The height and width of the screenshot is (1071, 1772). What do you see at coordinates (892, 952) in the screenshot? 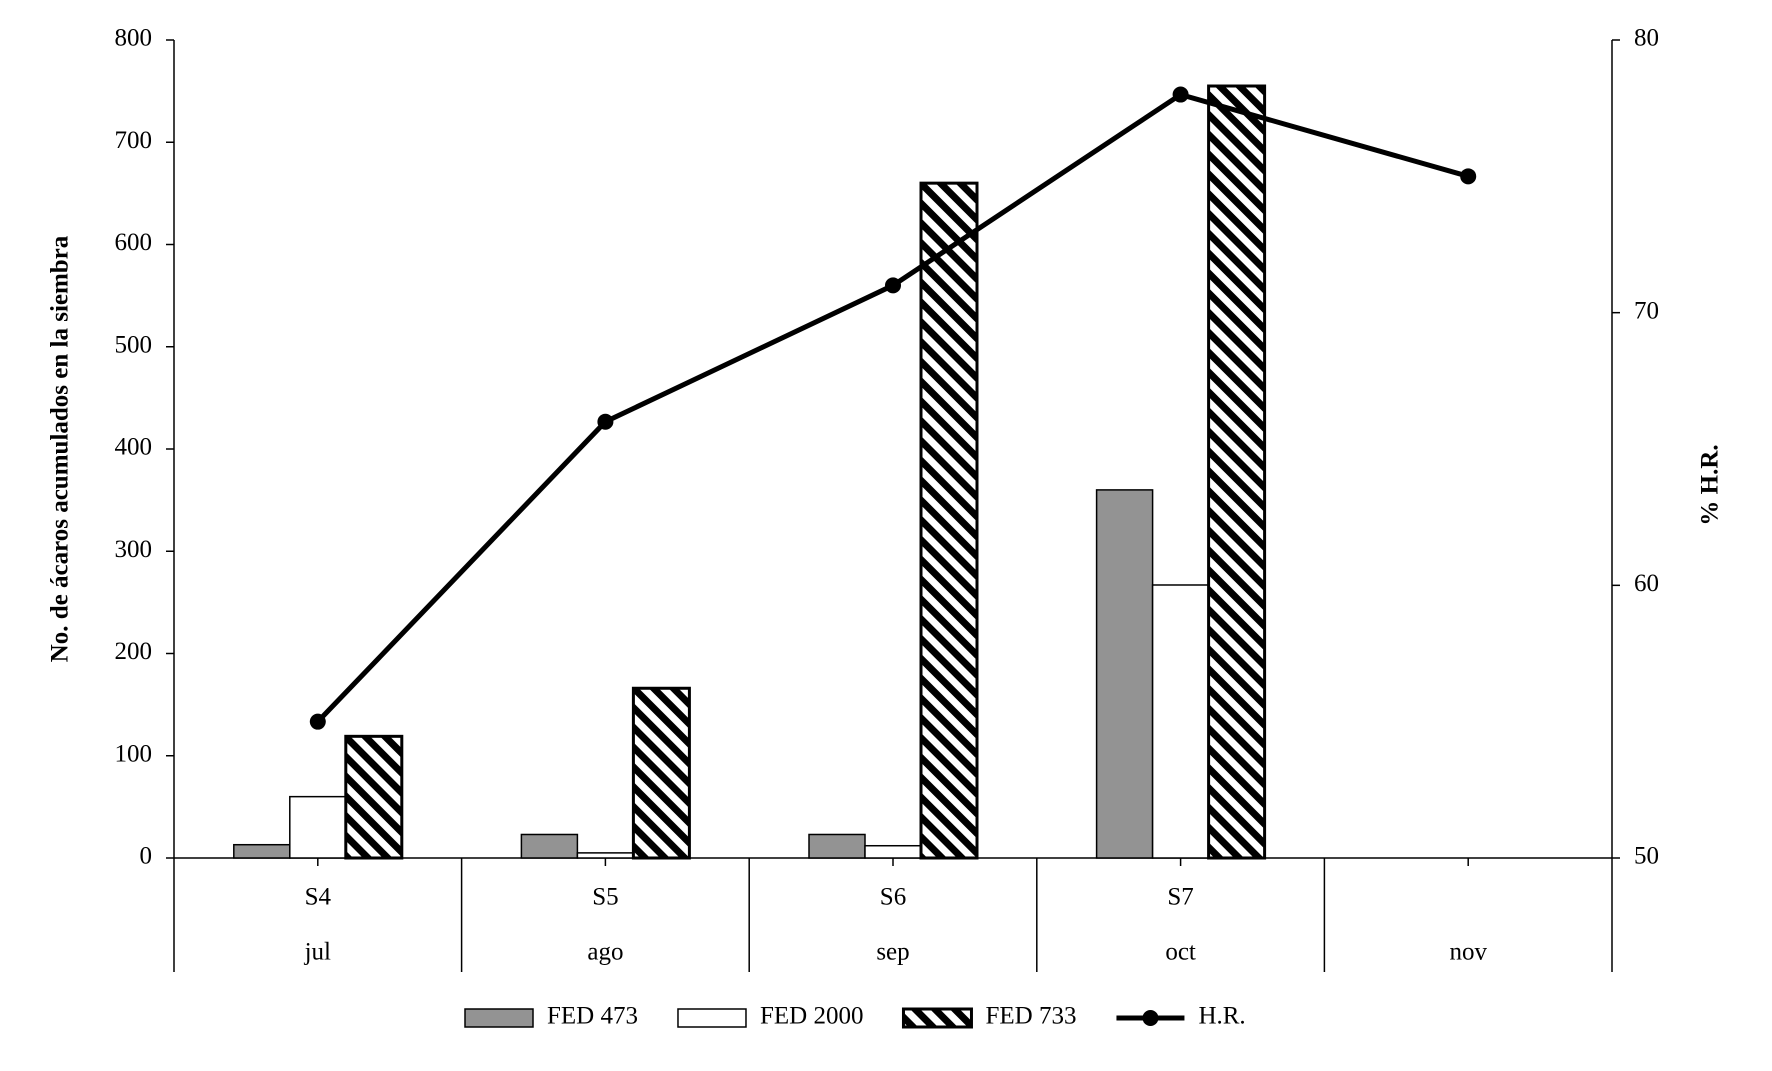
I see `x-group-label: sep` at bounding box center [892, 952].